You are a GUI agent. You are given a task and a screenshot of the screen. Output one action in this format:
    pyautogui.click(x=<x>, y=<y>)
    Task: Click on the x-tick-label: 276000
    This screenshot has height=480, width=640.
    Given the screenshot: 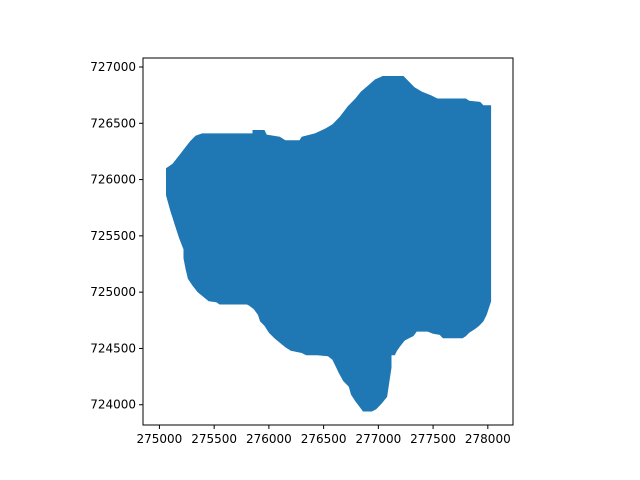 What is the action you would take?
    pyautogui.click(x=269, y=439)
    